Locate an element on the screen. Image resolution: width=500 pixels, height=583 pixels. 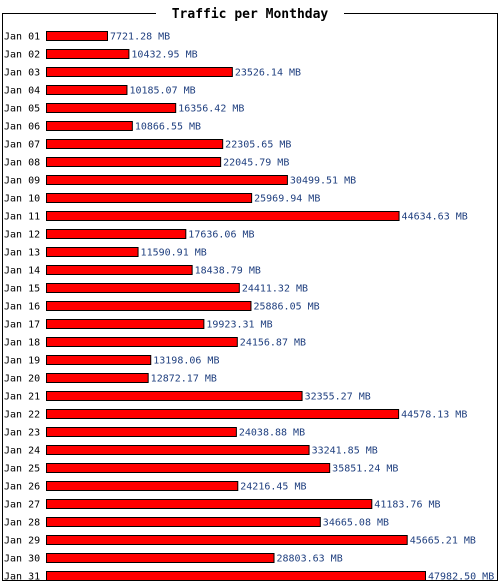
day-label: Jan 04 is located at coordinates (22, 91).